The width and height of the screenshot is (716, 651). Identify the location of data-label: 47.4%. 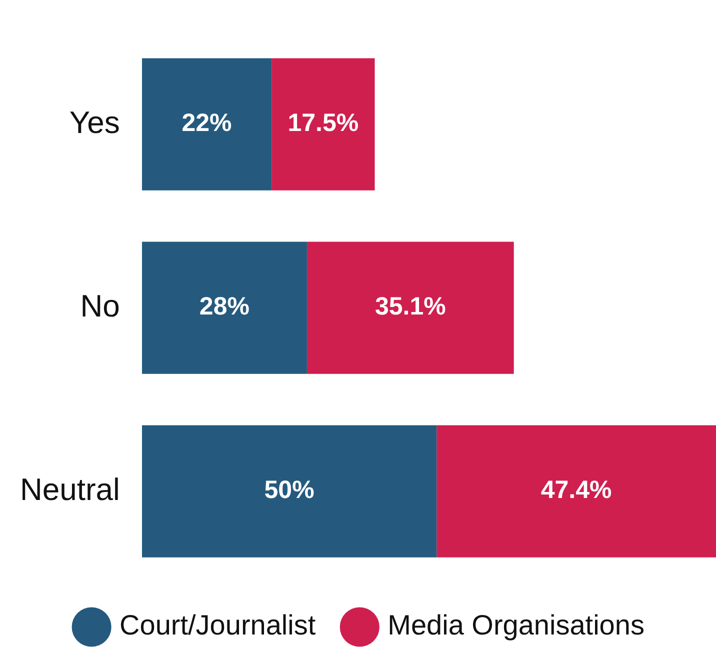
(576, 490).